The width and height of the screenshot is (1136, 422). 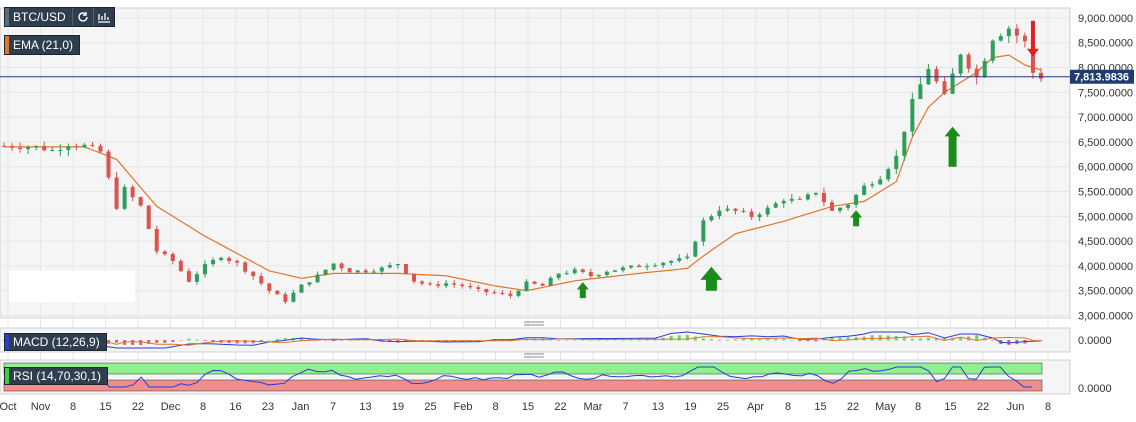 What do you see at coordinates (59, 17) in the screenshot?
I see `symbol-legend: BTC/USD` at bounding box center [59, 17].